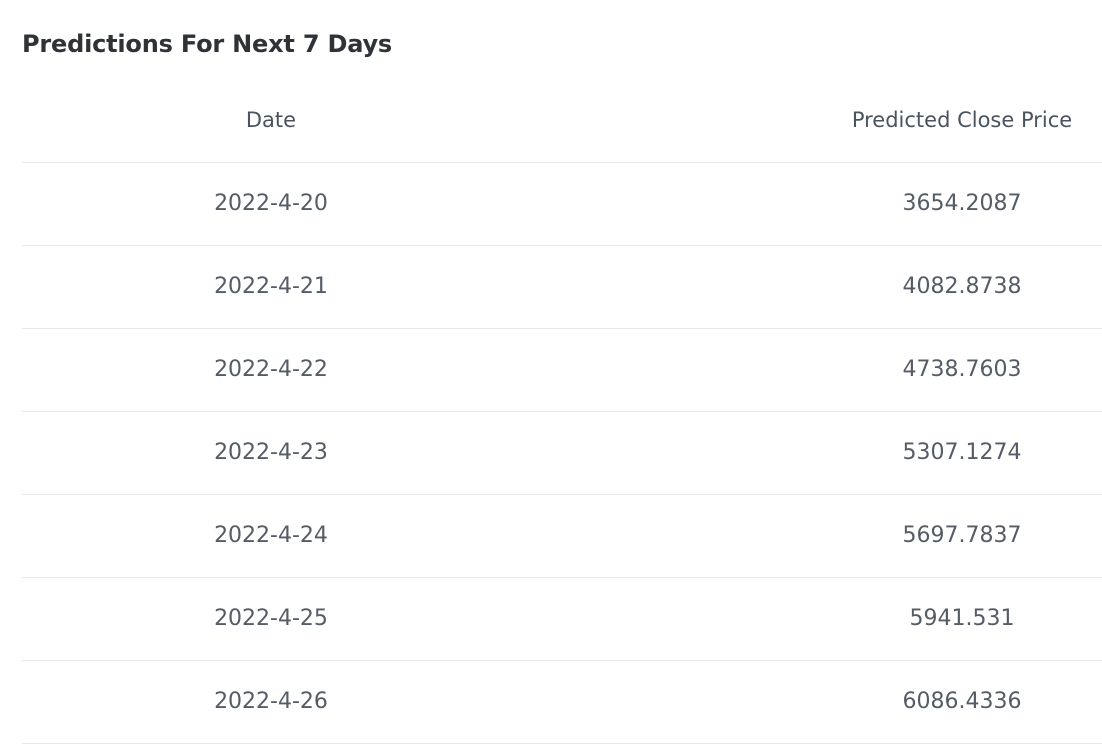 This screenshot has height=753, width=1102. Describe the element at coordinates (962, 618) in the screenshot. I see `price-cell: 5941.531` at that location.